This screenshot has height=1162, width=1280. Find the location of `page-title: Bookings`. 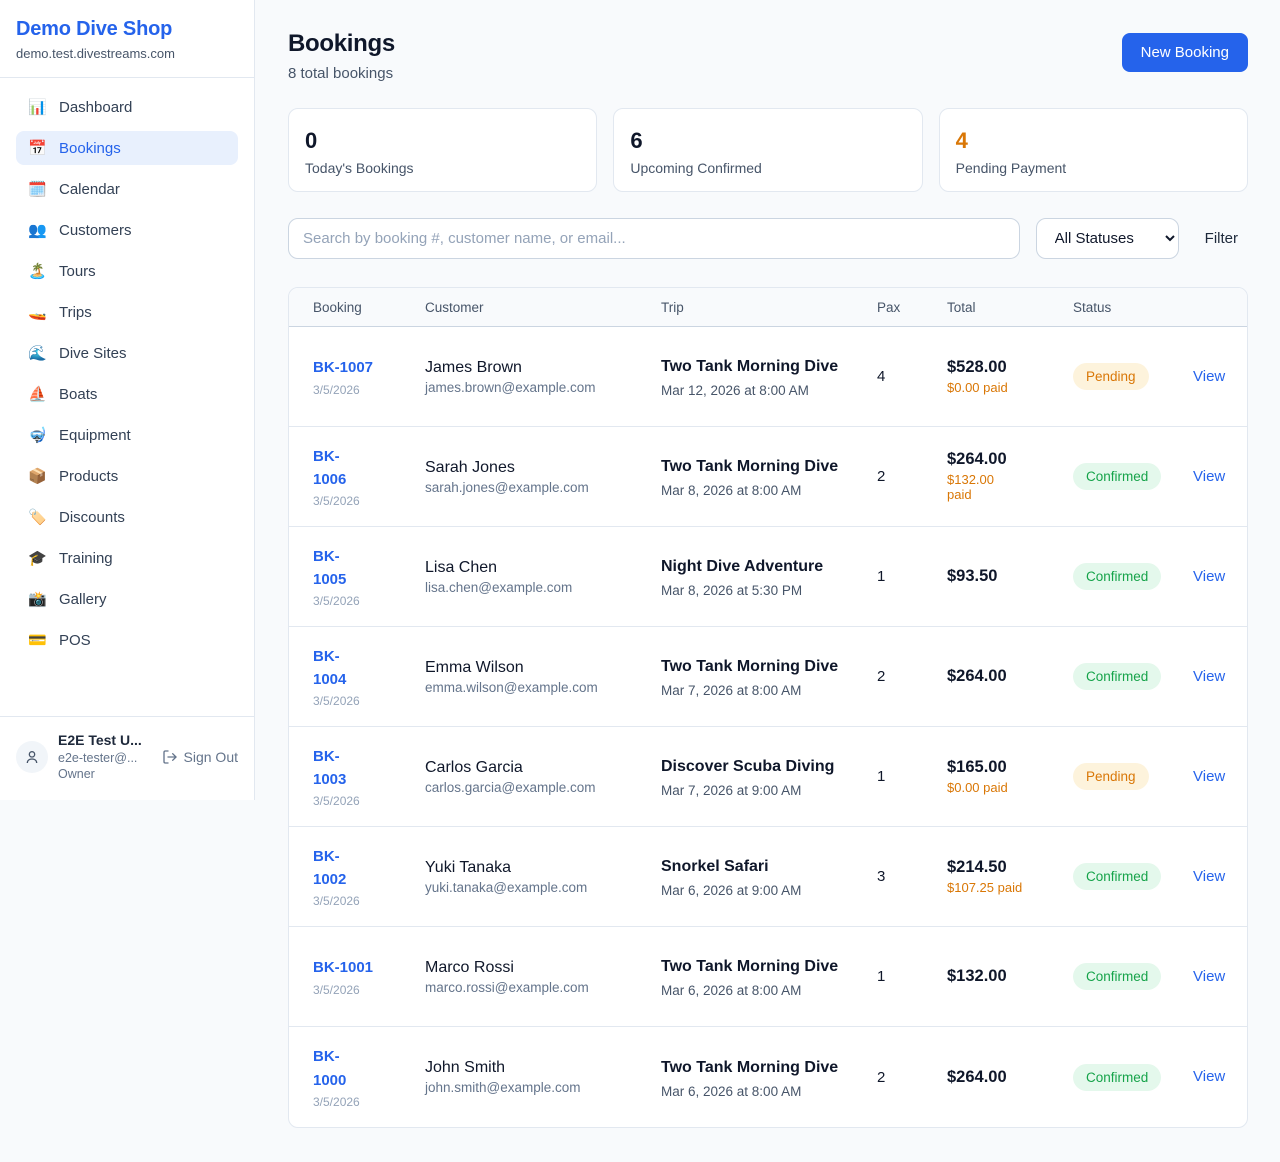

page-title: Bookings is located at coordinates (341, 43).